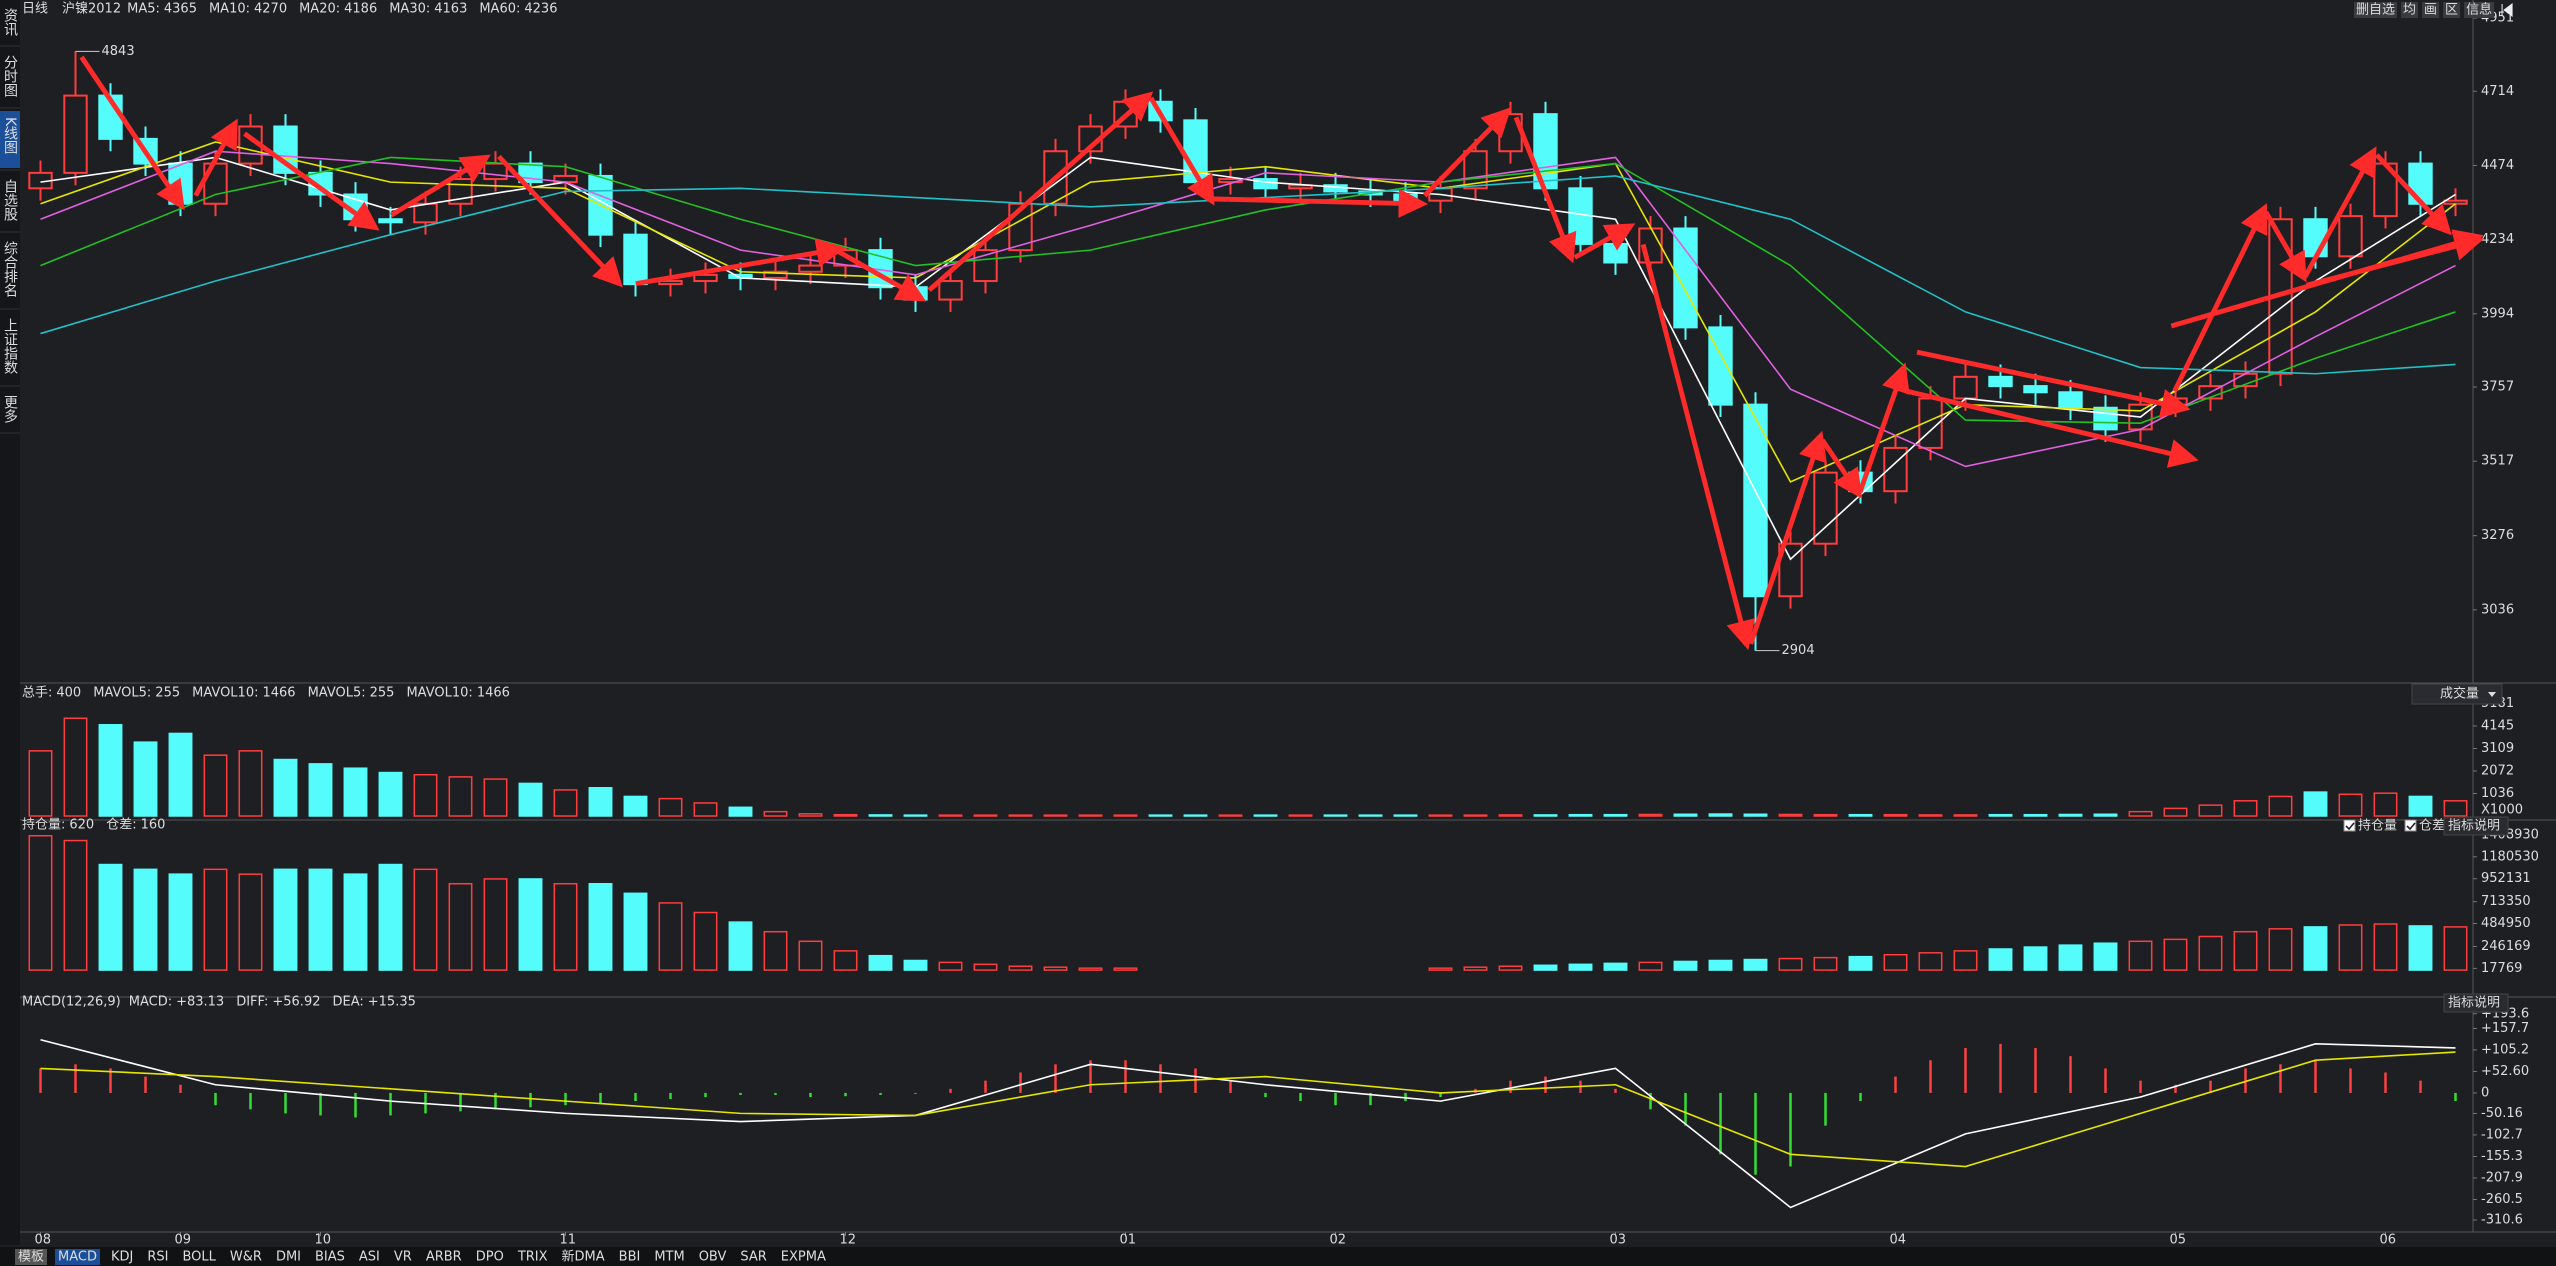  I want to click on indicator-label: MAVOL10:, so click(225, 693).